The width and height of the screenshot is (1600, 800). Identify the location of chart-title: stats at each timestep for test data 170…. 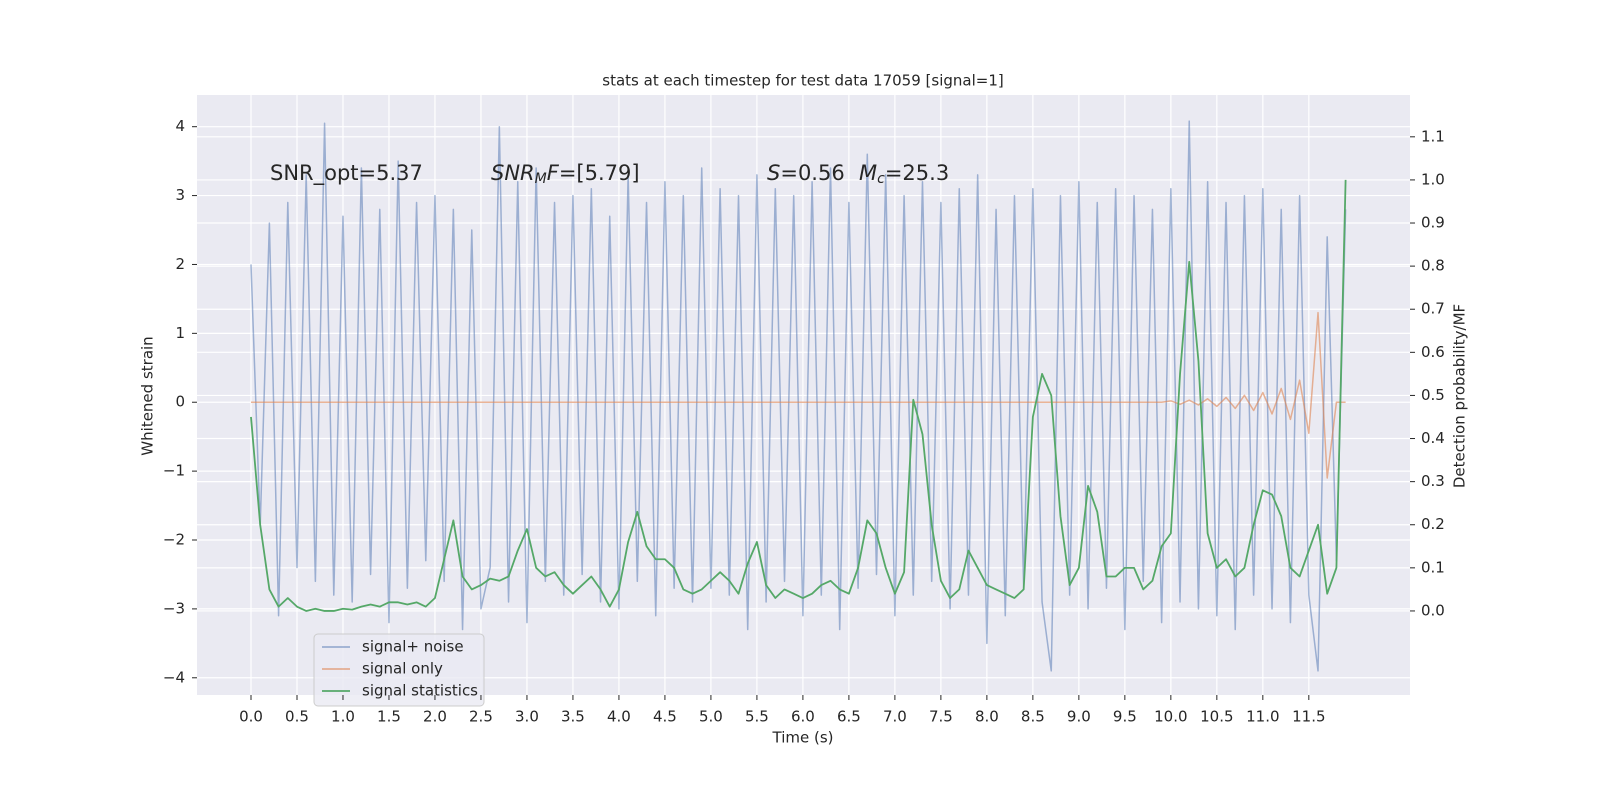
(802, 81).